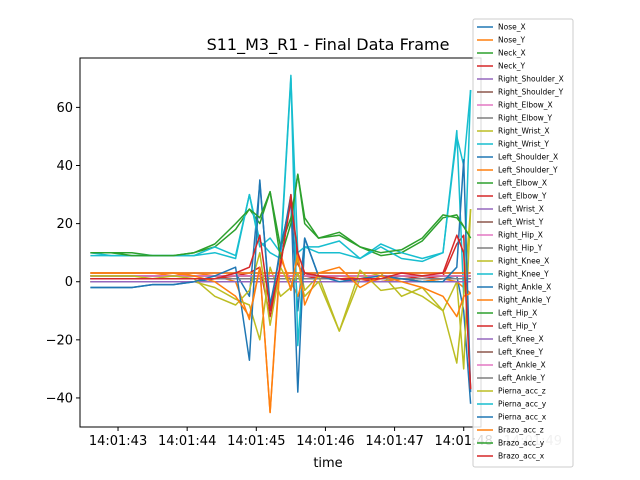 Image resolution: width=640 pixels, height=480 pixels. I want to click on legend-label: Brazo_acc_z, so click(521, 430).